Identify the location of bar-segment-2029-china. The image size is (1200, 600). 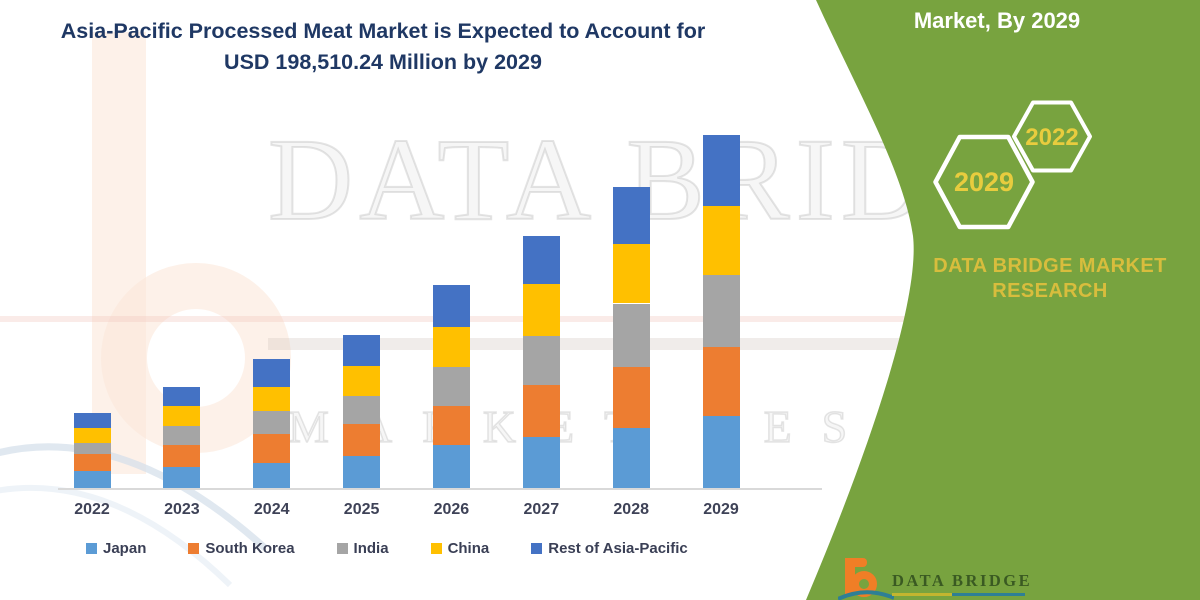
(721, 241).